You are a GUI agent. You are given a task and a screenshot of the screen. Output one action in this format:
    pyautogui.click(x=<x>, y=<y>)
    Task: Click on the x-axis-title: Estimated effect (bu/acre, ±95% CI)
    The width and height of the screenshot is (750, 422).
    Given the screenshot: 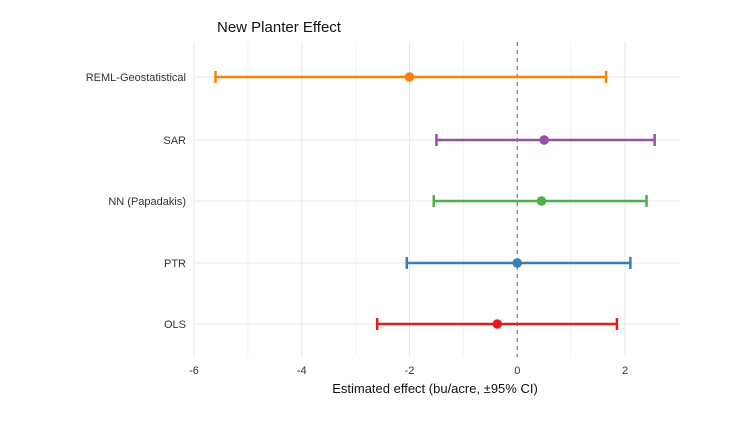 What is the action you would take?
    pyautogui.click(x=435, y=388)
    